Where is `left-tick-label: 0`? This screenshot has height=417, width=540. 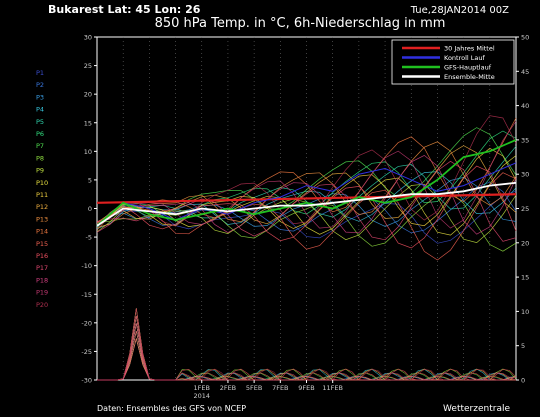
left-tick-label: 0 is located at coordinates (90, 209).